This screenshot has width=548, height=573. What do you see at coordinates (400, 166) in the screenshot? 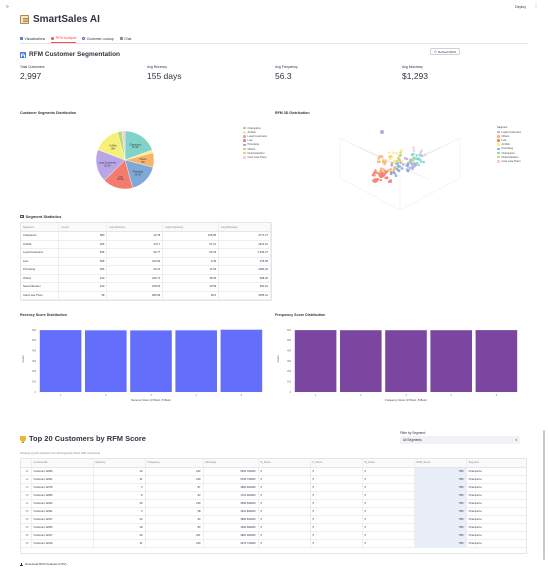
I see `rfm-3d-scatter` at bounding box center [400, 166].